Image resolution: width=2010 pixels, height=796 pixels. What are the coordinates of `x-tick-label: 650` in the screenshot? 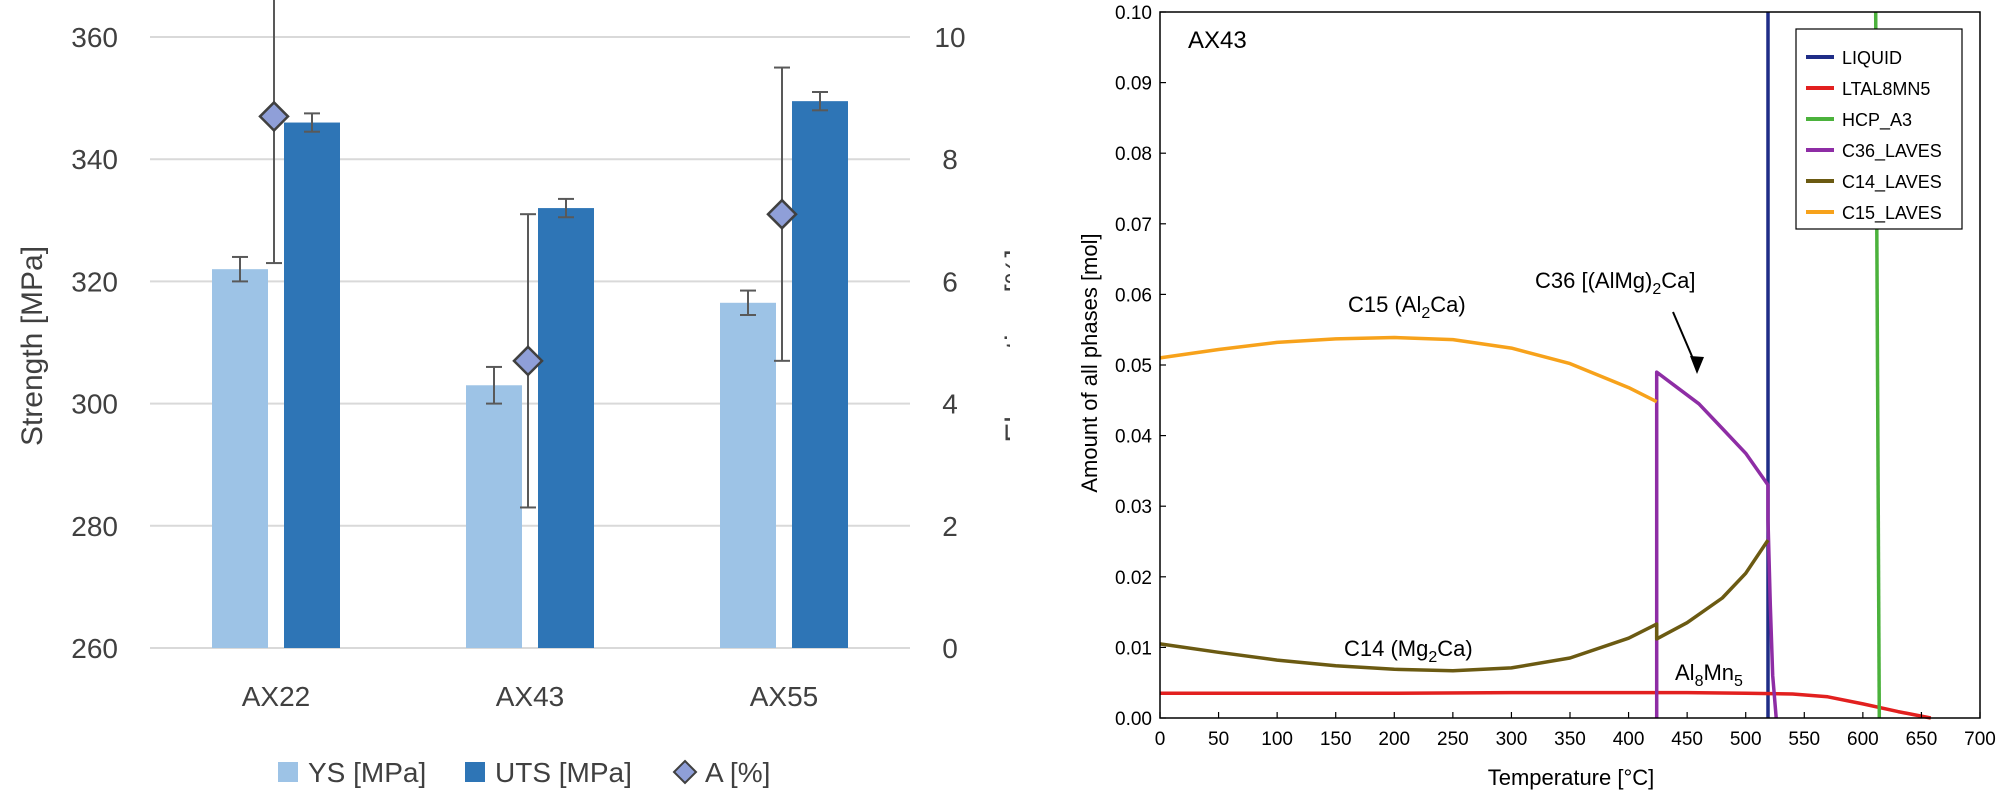 It's located at (1922, 739).